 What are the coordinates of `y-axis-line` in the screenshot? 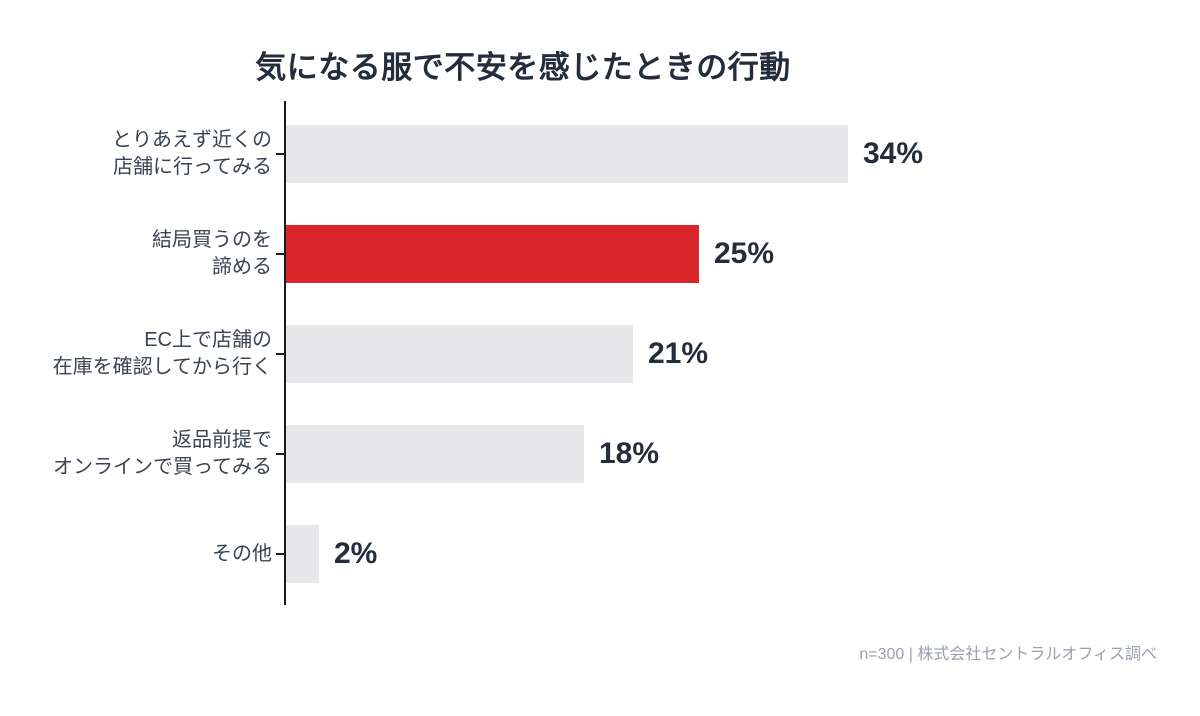 It's located at (285, 353).